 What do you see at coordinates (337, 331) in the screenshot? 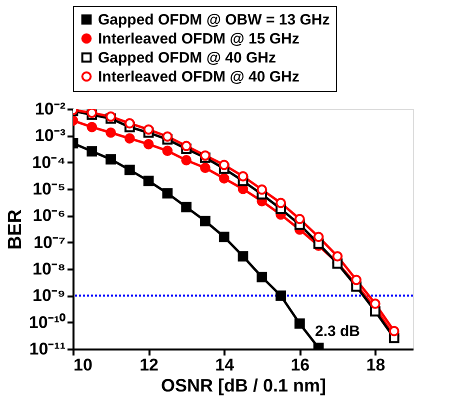
I see `annotation: 2.3 dB` at bounding box center [337, 331].